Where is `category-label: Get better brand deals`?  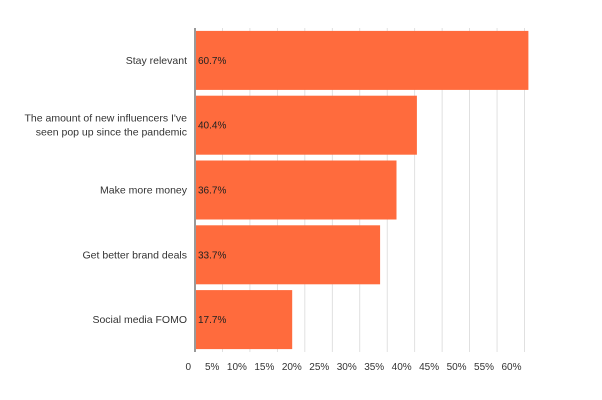 category-label: Get better brand deals is located at coordinates (135, 255).